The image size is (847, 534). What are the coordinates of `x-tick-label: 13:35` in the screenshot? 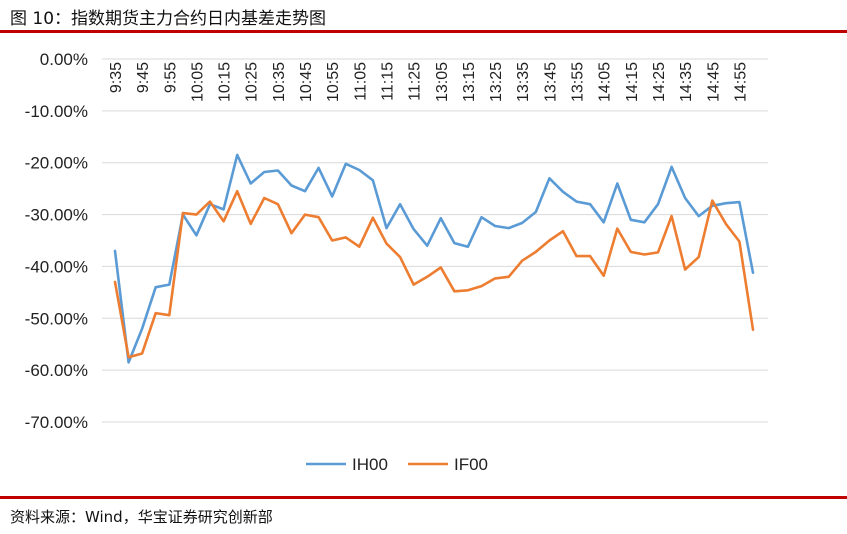 It's located at (523, 82).